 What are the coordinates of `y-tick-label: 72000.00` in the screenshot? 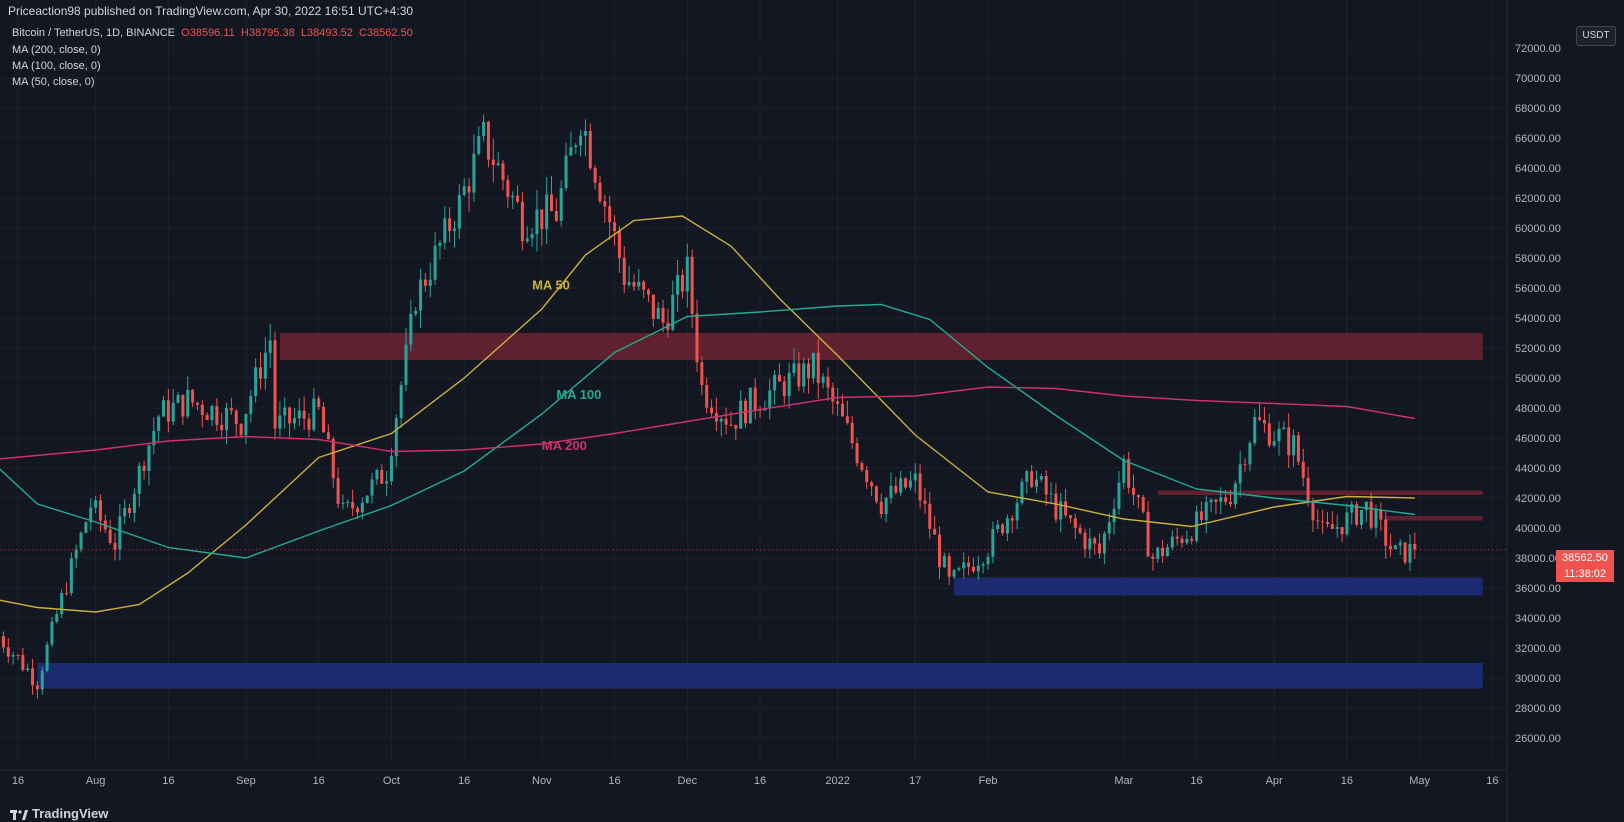 It's located at (1538, 49).